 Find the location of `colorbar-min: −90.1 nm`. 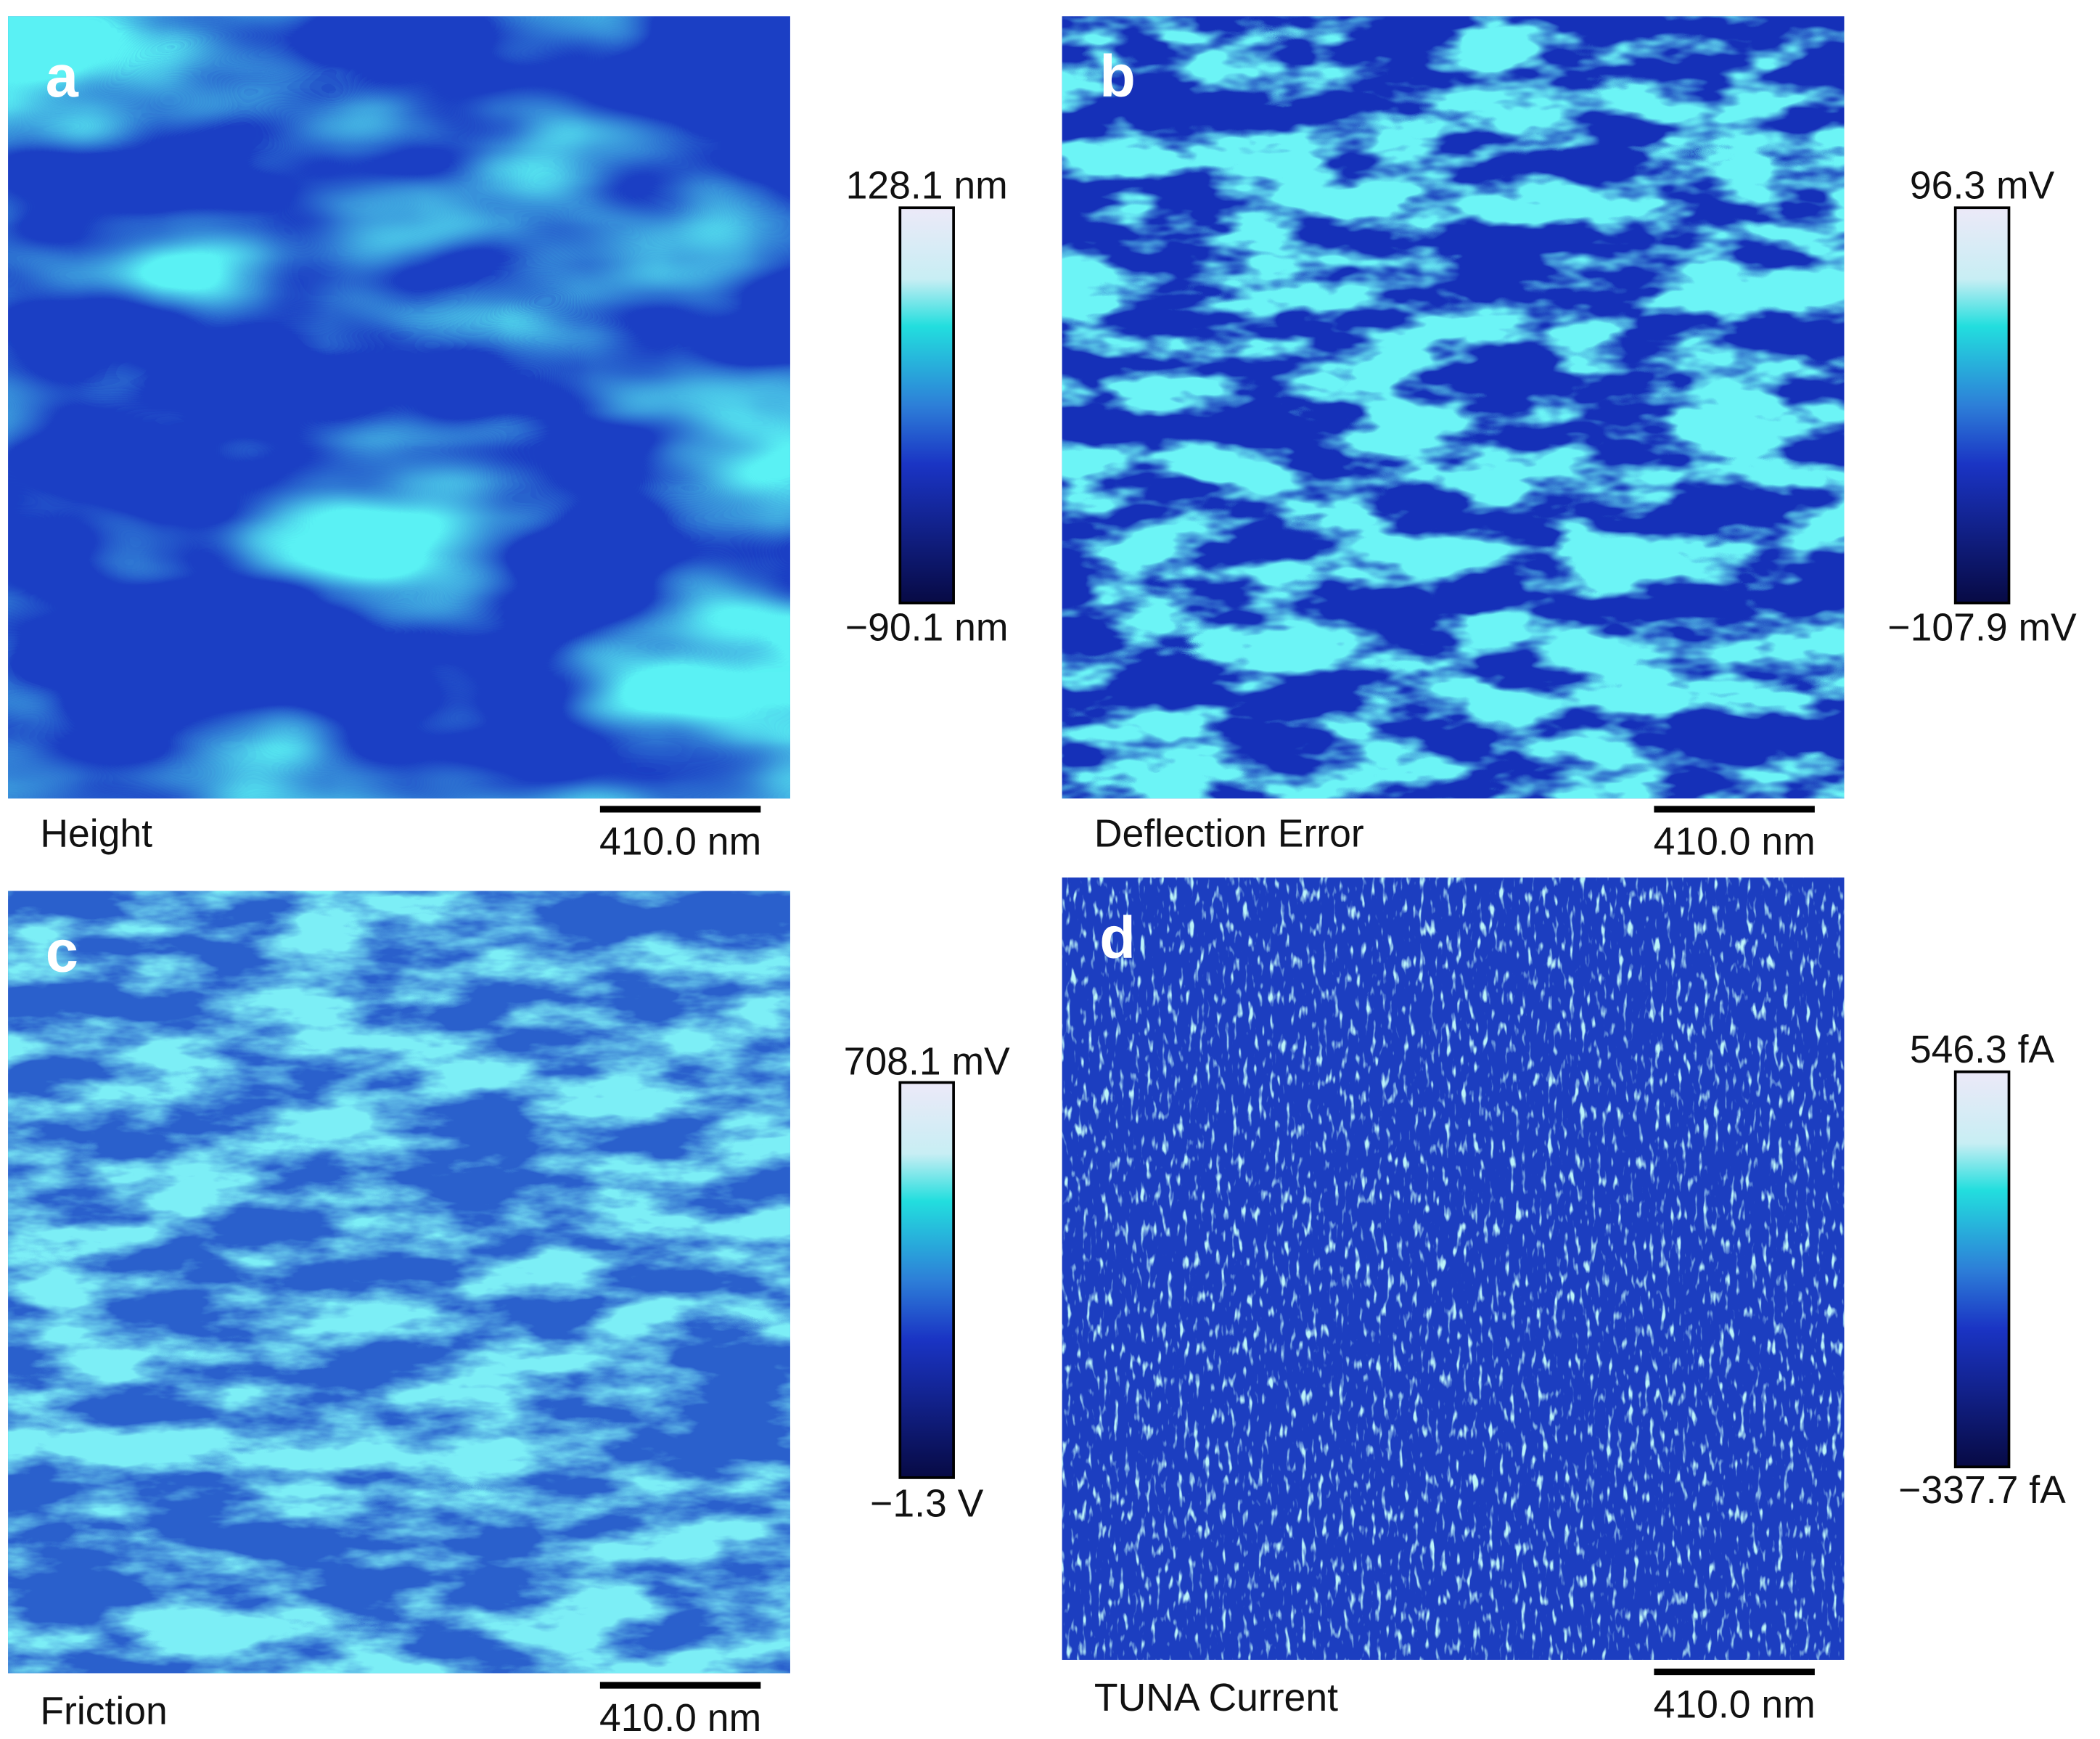

colorbar-min: −90.1 nm is located at coordinates (927, 627).